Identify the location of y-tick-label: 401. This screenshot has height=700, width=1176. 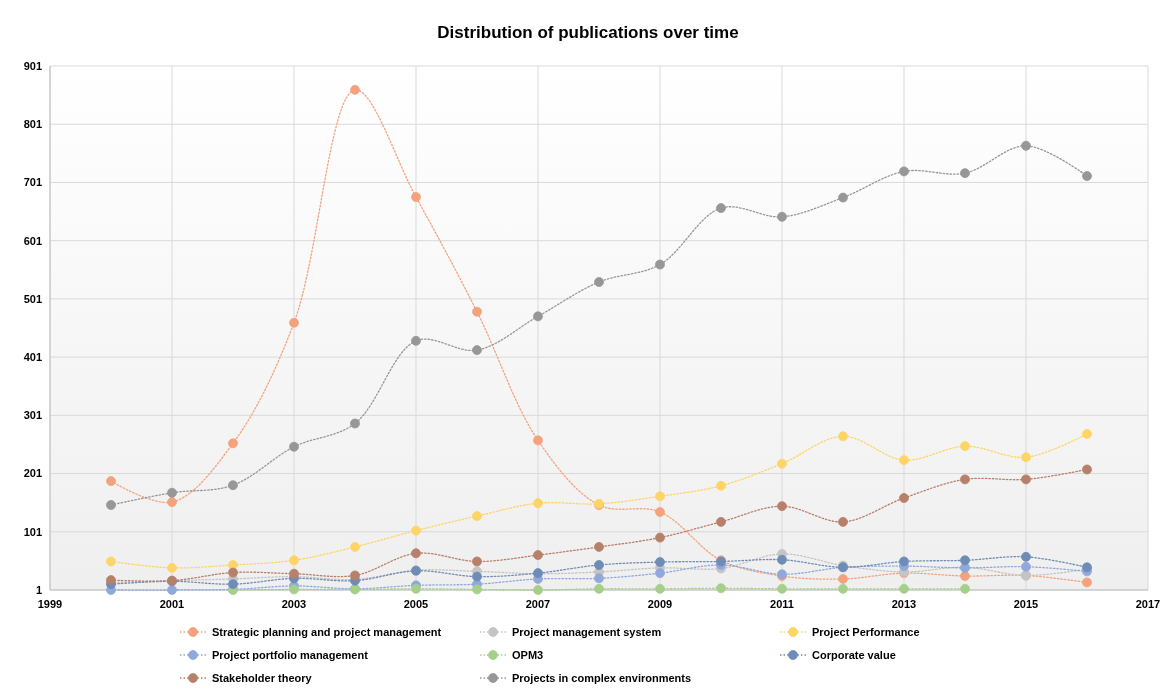
(32, 356).